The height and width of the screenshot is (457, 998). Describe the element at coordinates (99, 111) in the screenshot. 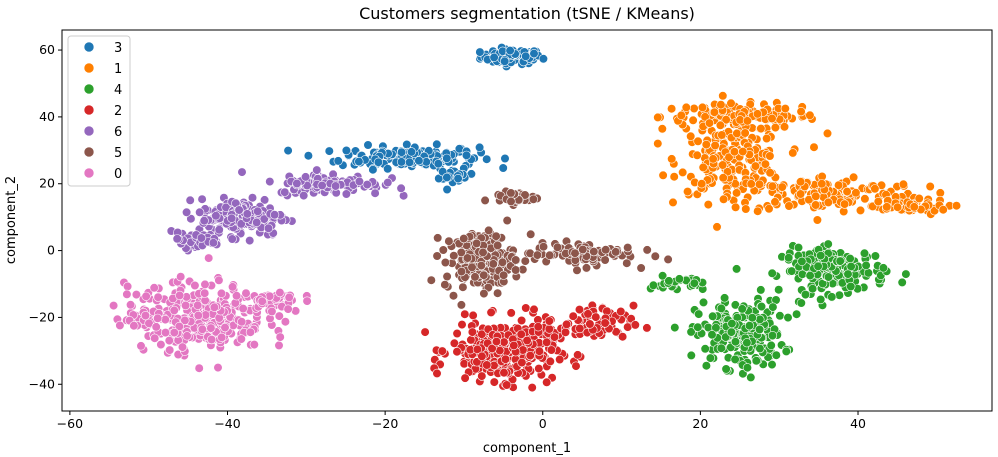

I see `legend: 3 1 4 2 6 5 0` at that location.